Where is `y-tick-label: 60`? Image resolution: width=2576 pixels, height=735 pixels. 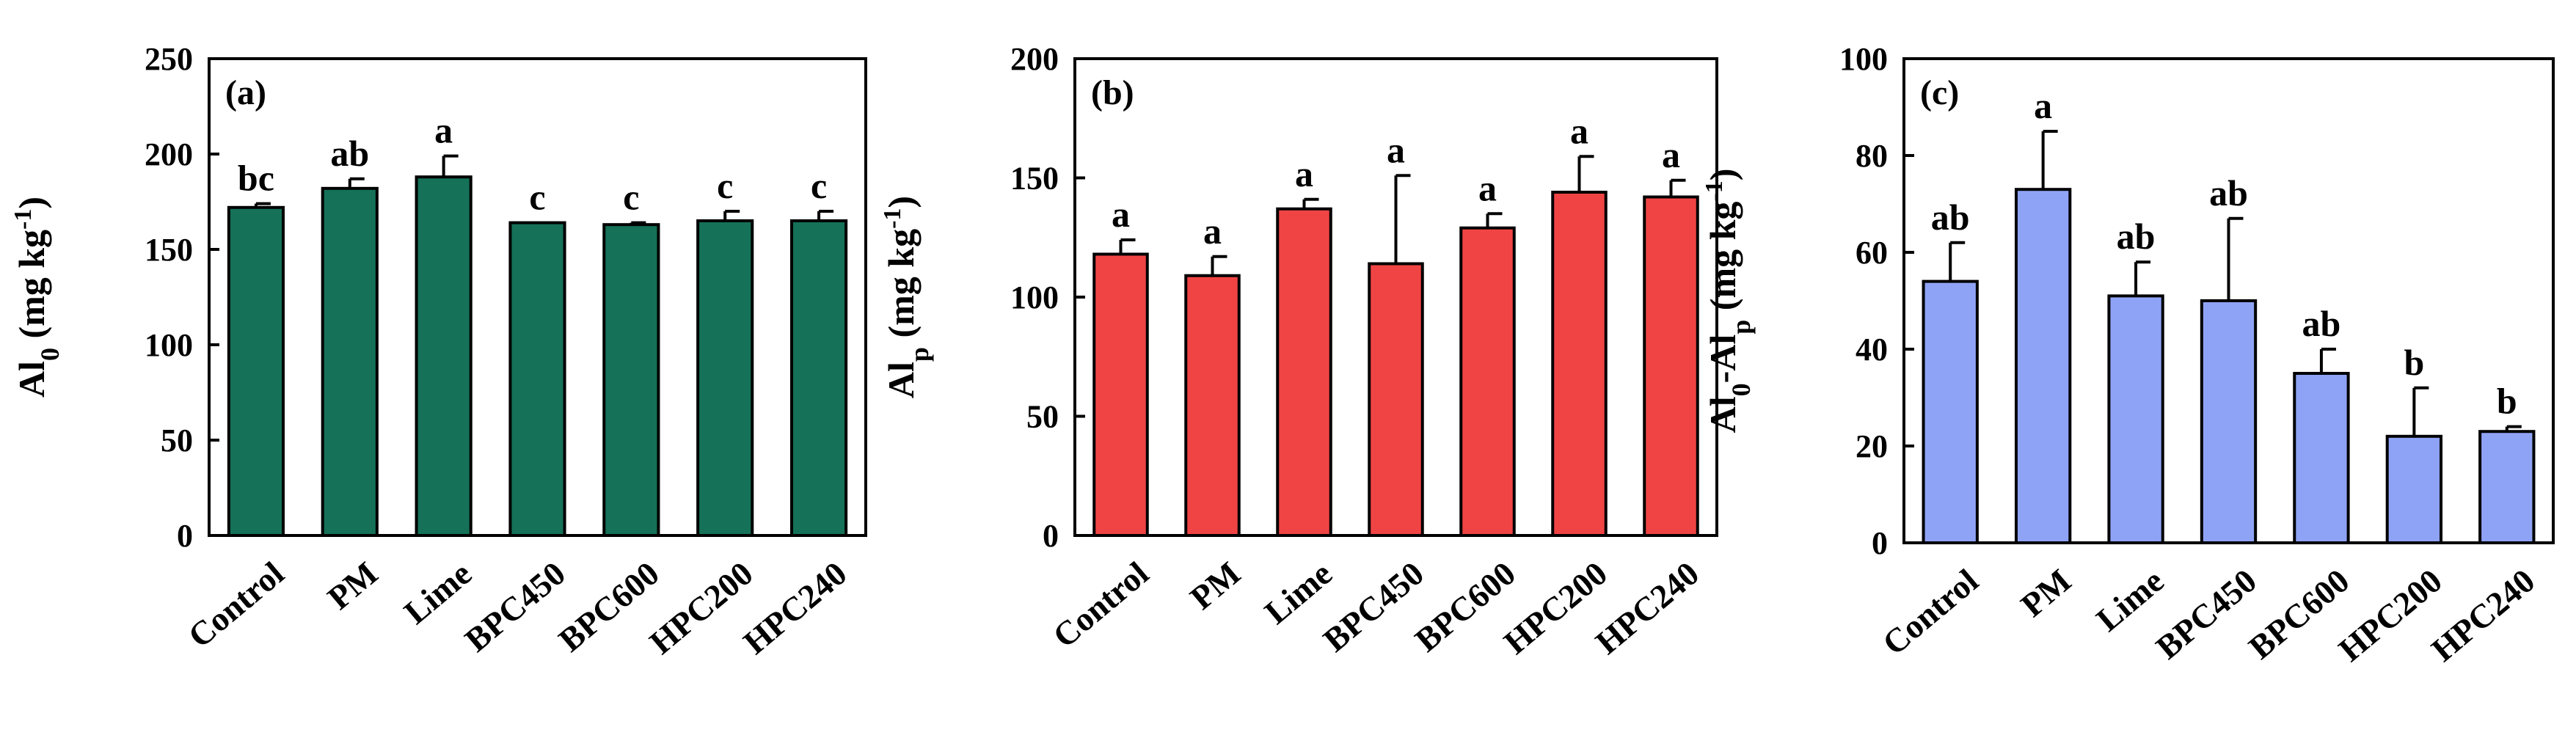 y-tick-label: 60 is located at coordinates (1872, 253).